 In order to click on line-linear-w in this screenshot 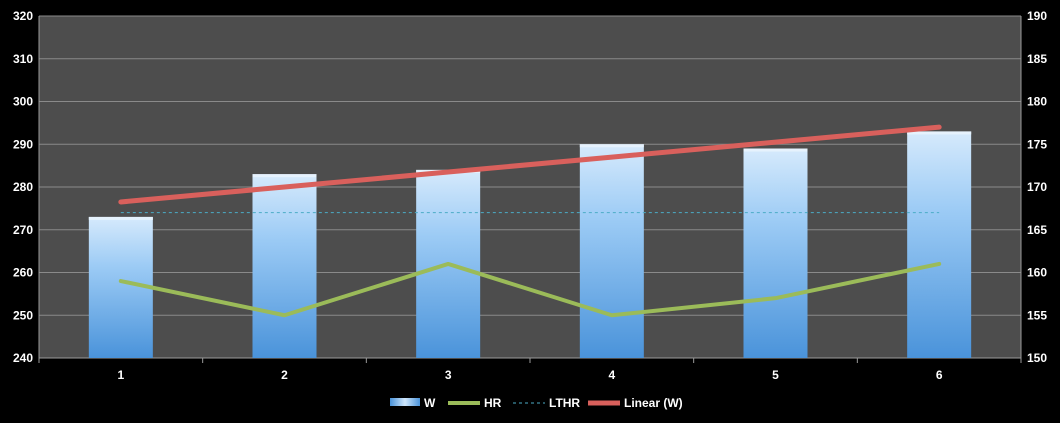, I will do `click(530, 164)`.